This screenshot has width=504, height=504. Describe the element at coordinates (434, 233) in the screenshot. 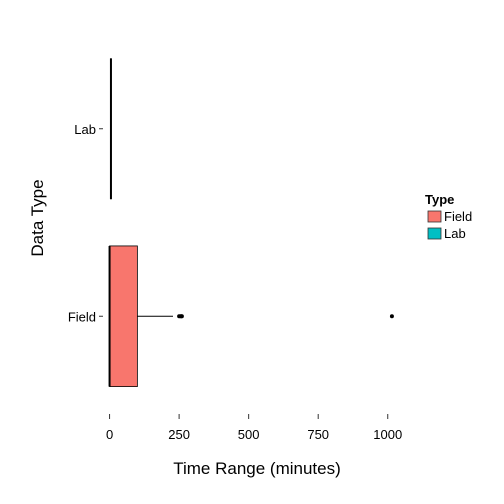

I see `legend-key-lab` at that location.